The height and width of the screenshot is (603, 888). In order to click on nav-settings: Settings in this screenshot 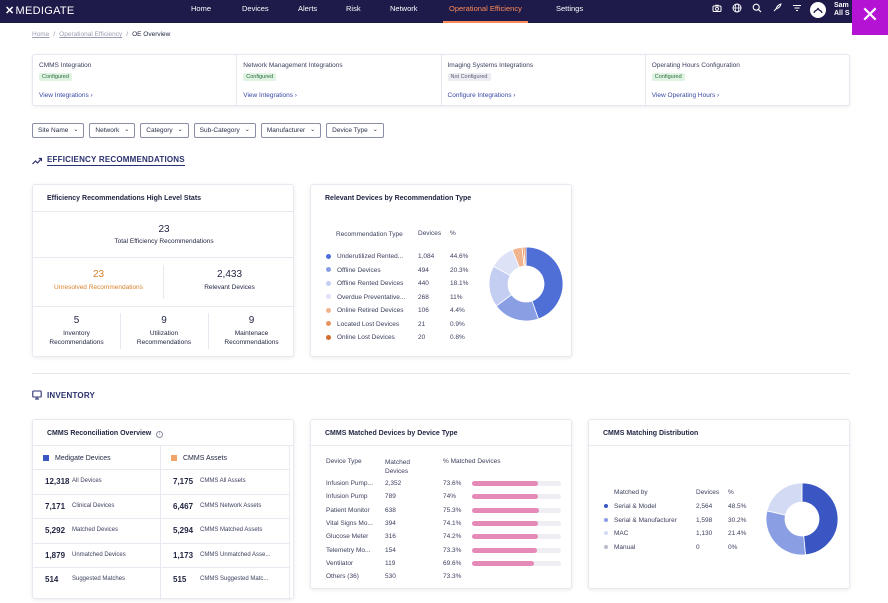, I will do `click(570, 8)`.